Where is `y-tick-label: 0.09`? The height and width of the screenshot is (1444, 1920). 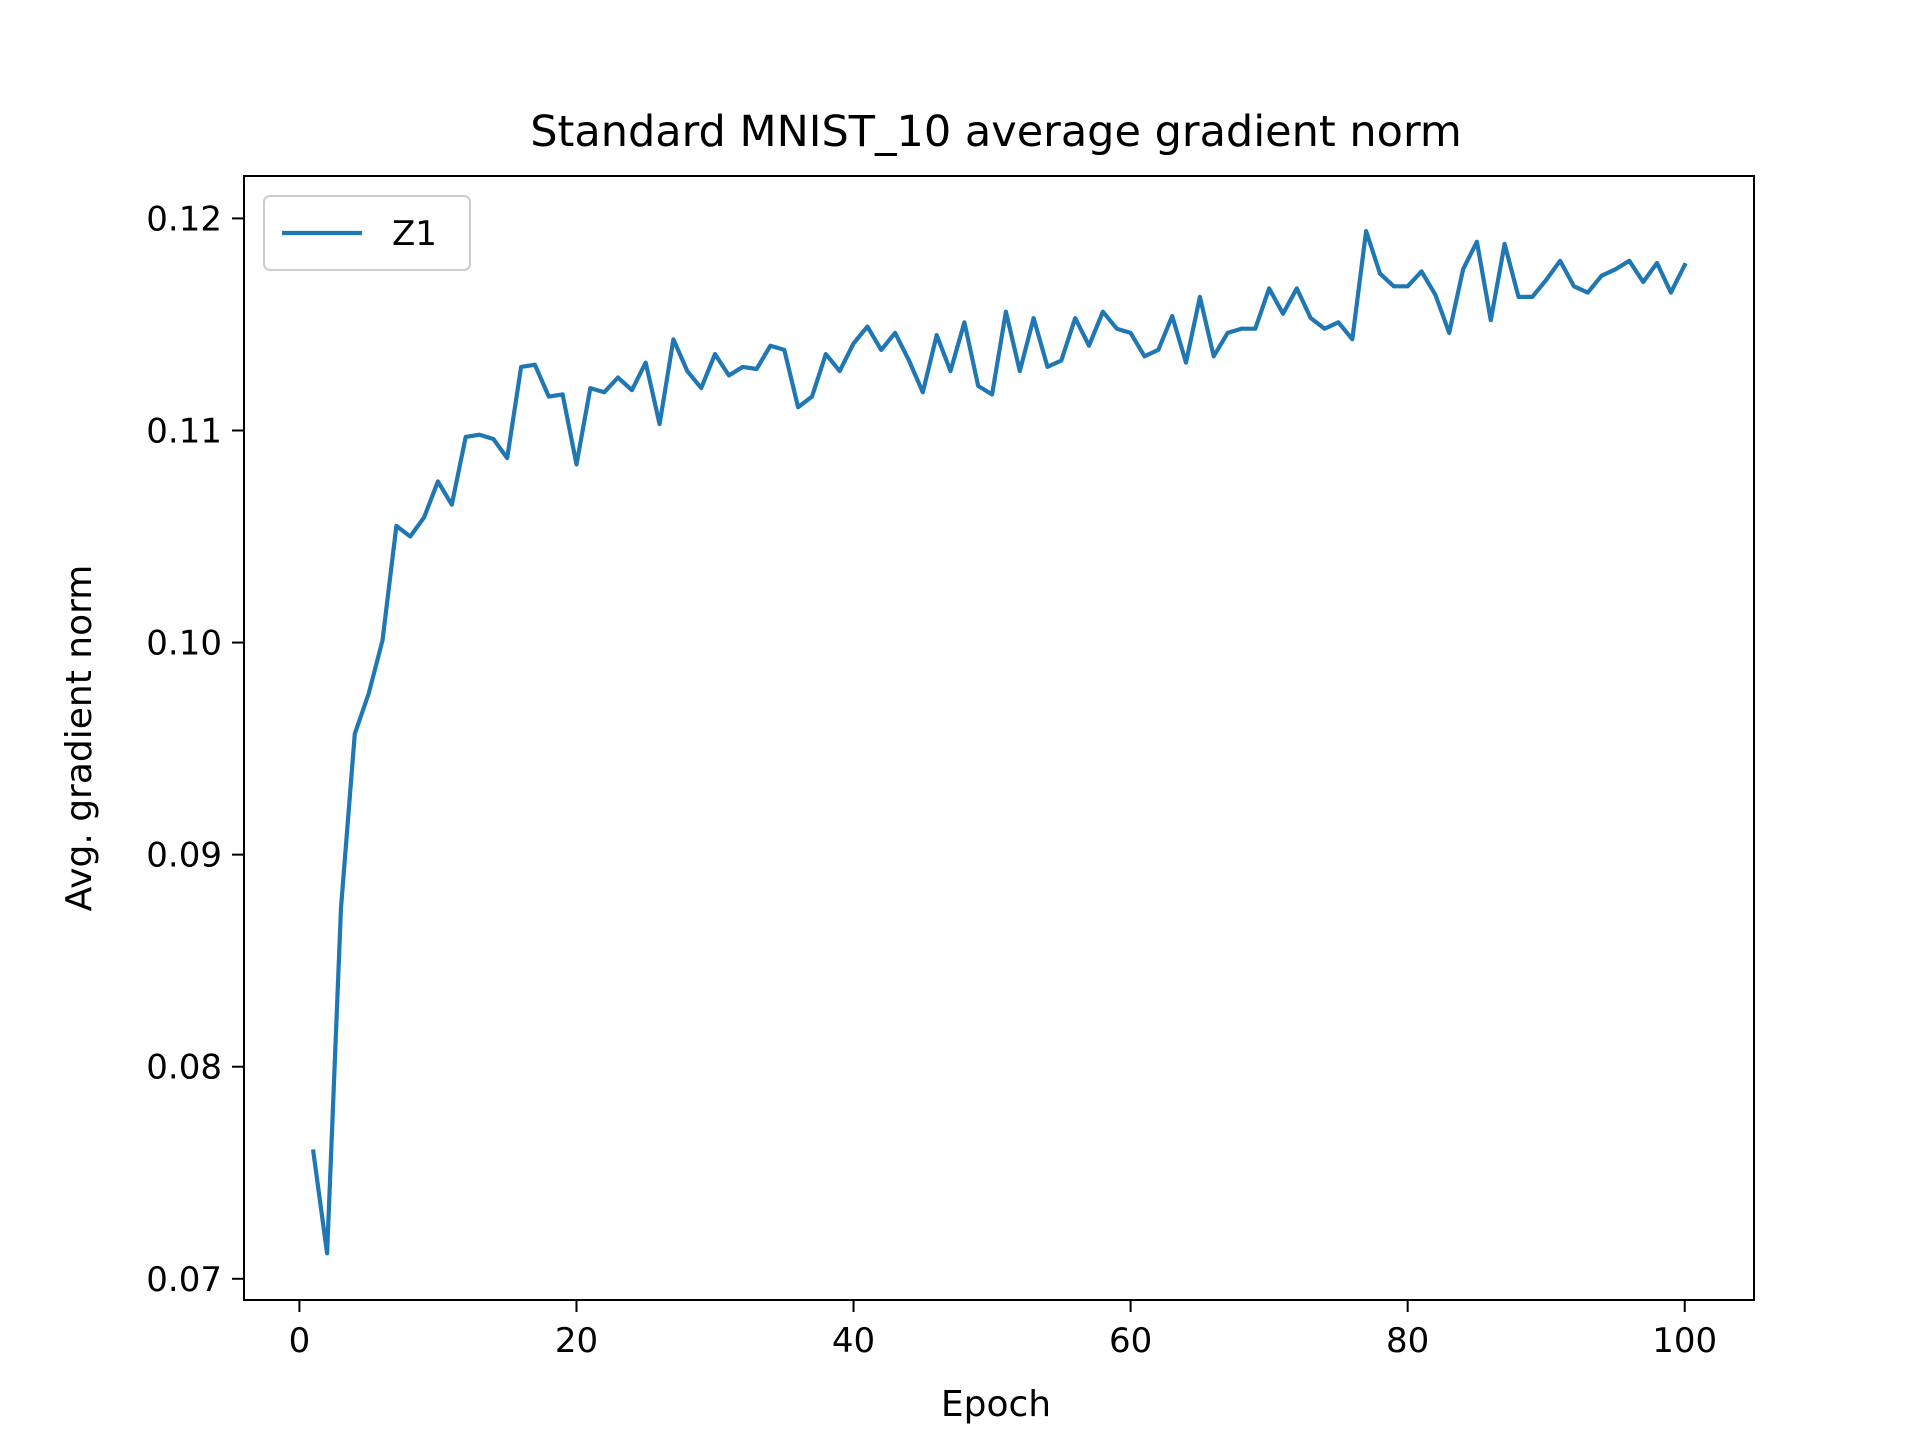
y-tick-label: 0.09 is located at coordinates (184, 856).